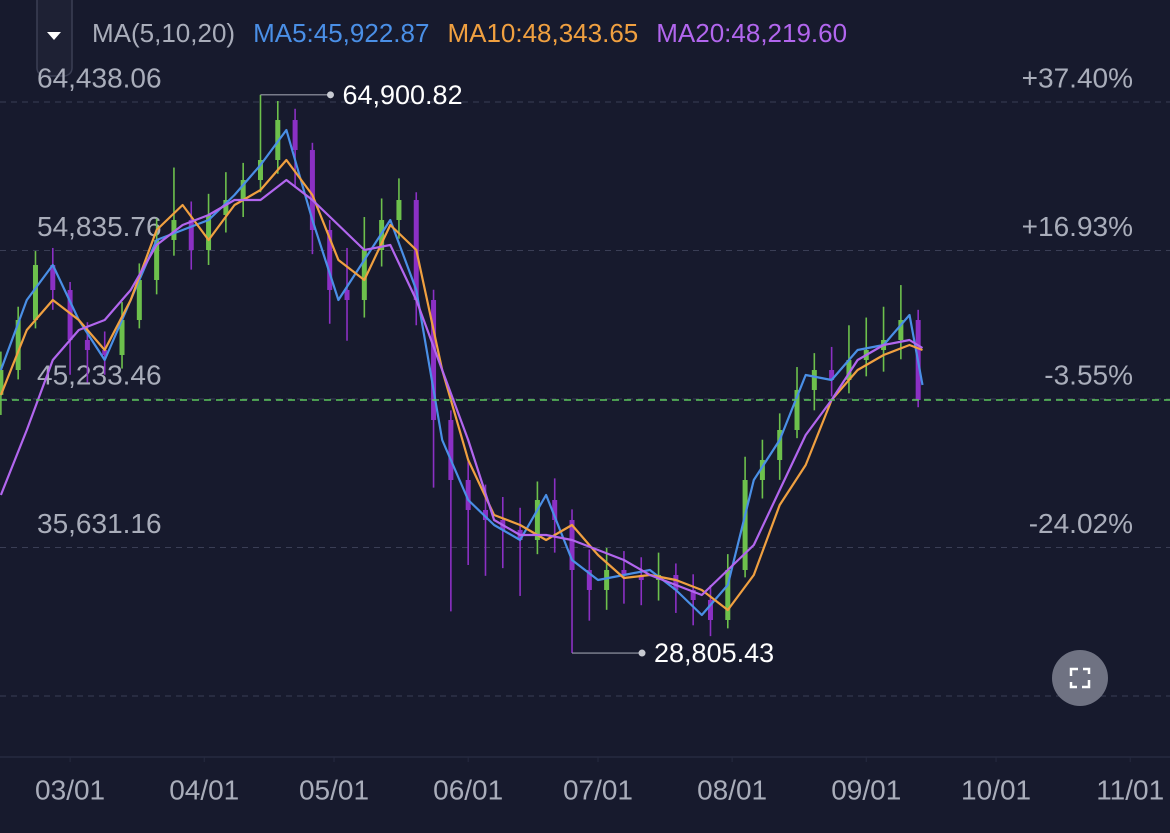 The height and width of the screenshot is (833, 1170). What do you see at coordinates (1088, 374) in the screenshot?
I see `y2-tick-label: -3.55%` at bounding box center [1088, 374].